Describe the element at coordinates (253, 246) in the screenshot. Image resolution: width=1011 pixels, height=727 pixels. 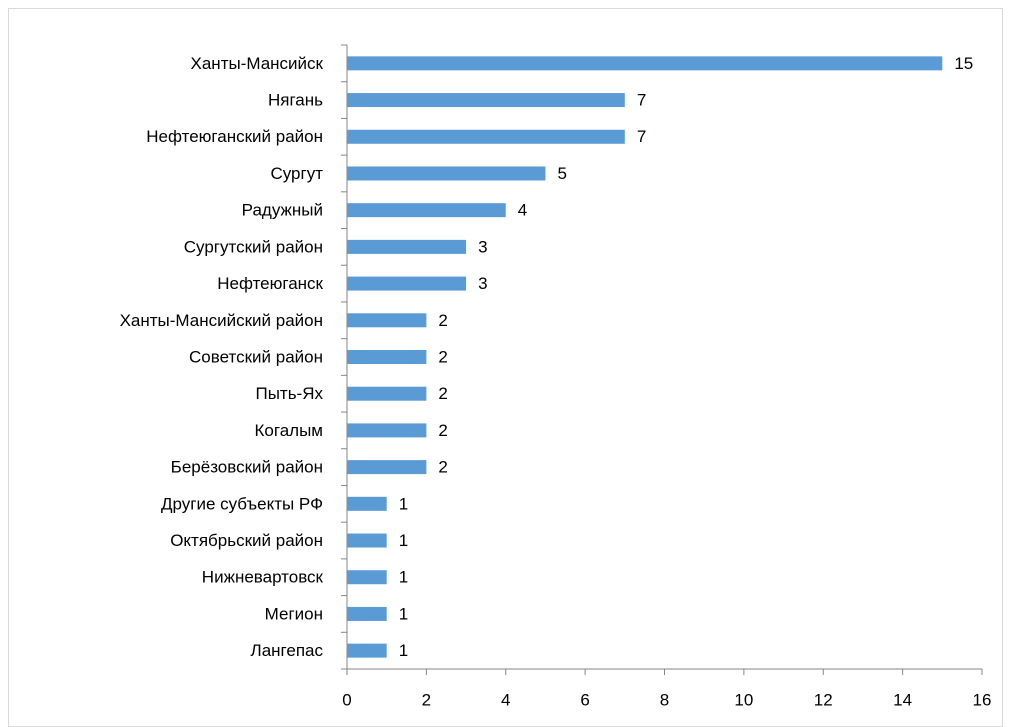
I see `y-tick-label: Сургутский район` at that location.